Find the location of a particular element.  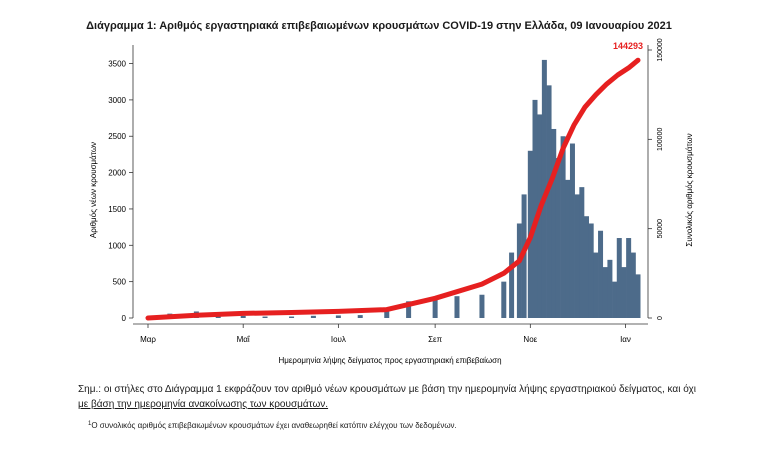

x-tick-label: Σεπ is located at coordinates (435, 339).